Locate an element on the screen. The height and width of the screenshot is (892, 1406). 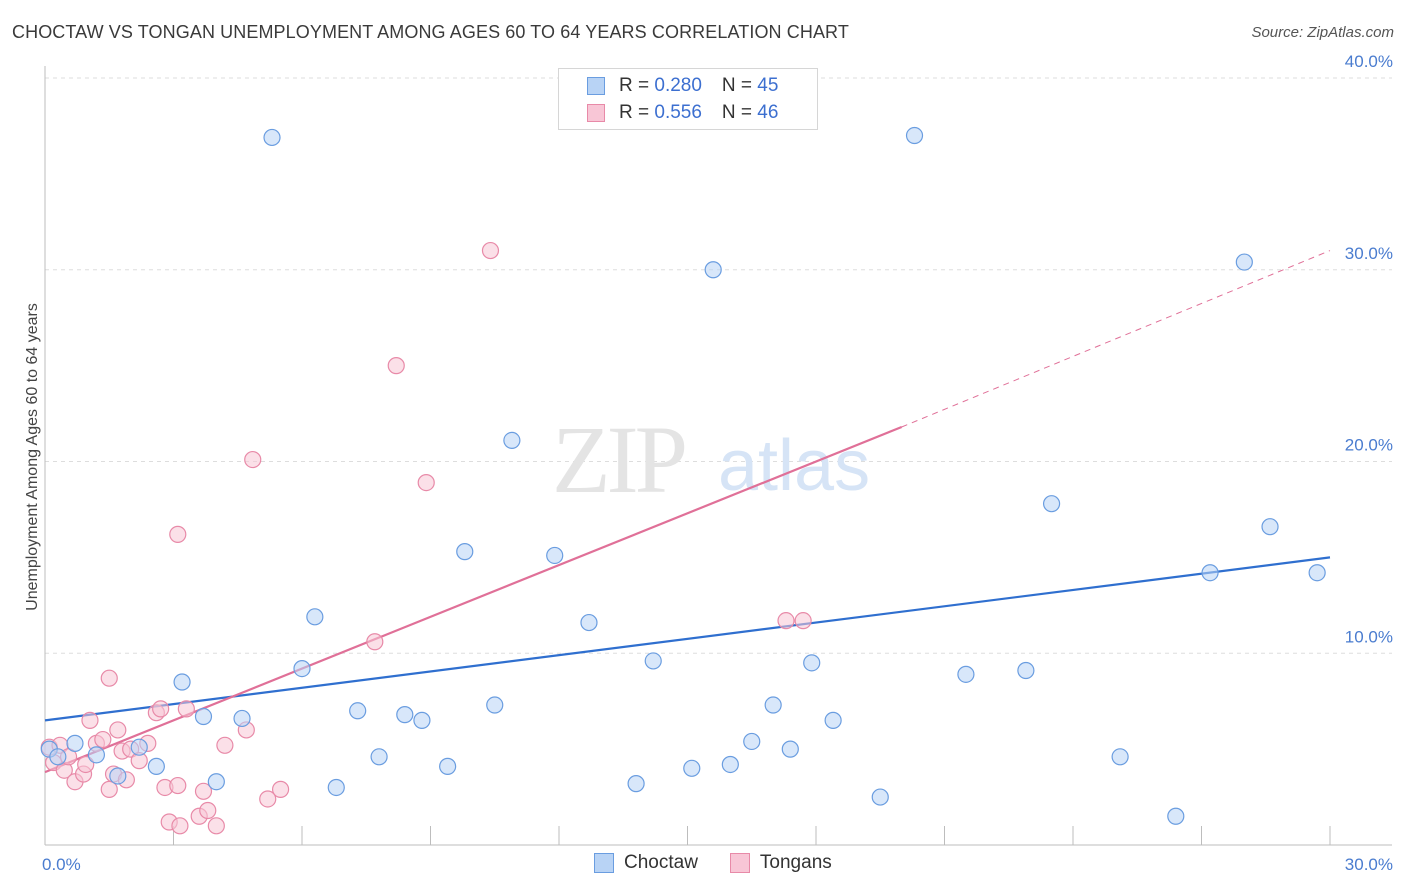
watermark: ZIP atlas is located at coordinates (711, 459).